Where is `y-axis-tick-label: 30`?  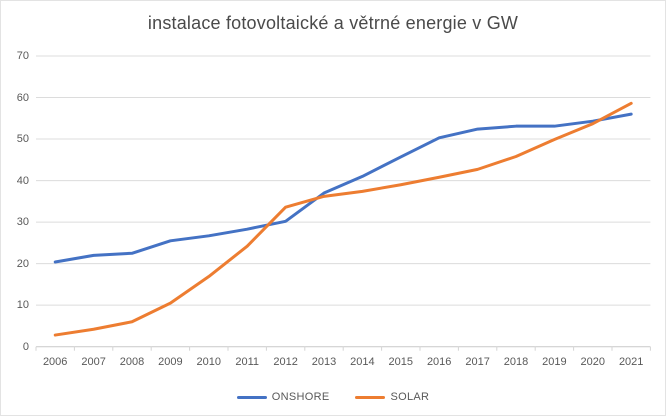 y-axis-tick-label: 30 is located at coordinates (22, 222).